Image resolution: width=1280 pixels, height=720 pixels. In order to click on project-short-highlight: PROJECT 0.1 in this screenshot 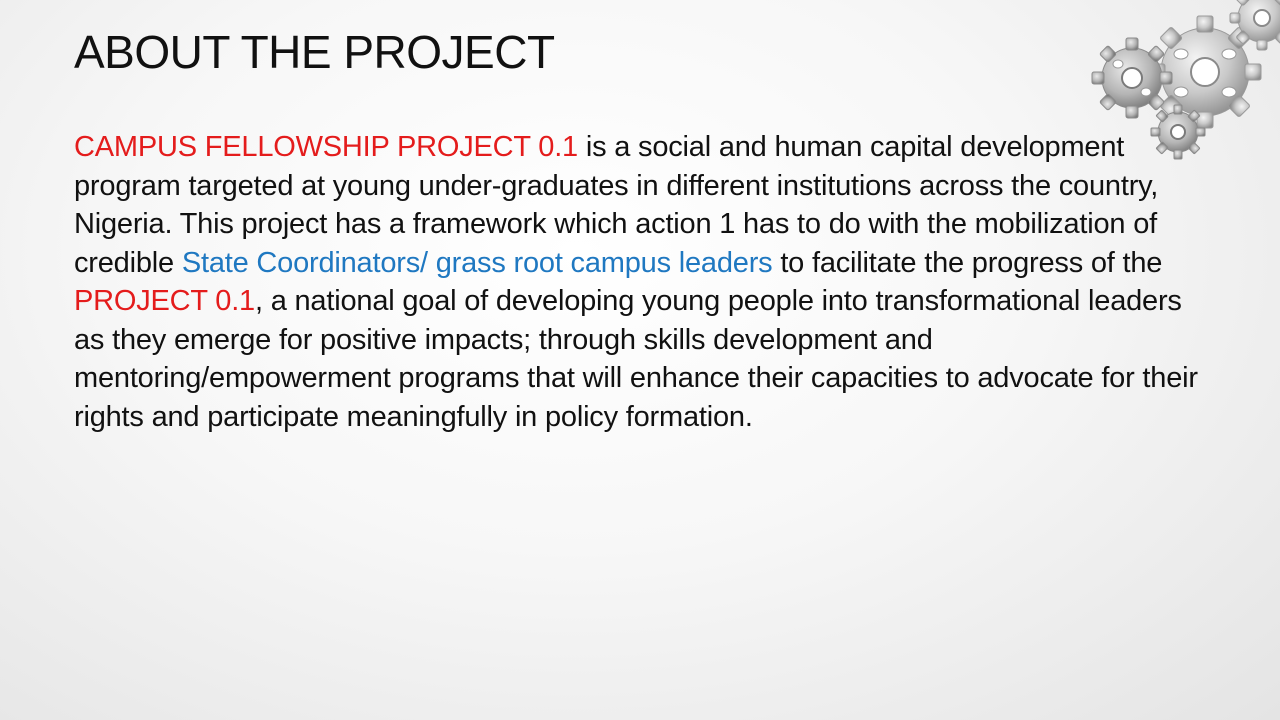, I will do `click(164, 301)`.